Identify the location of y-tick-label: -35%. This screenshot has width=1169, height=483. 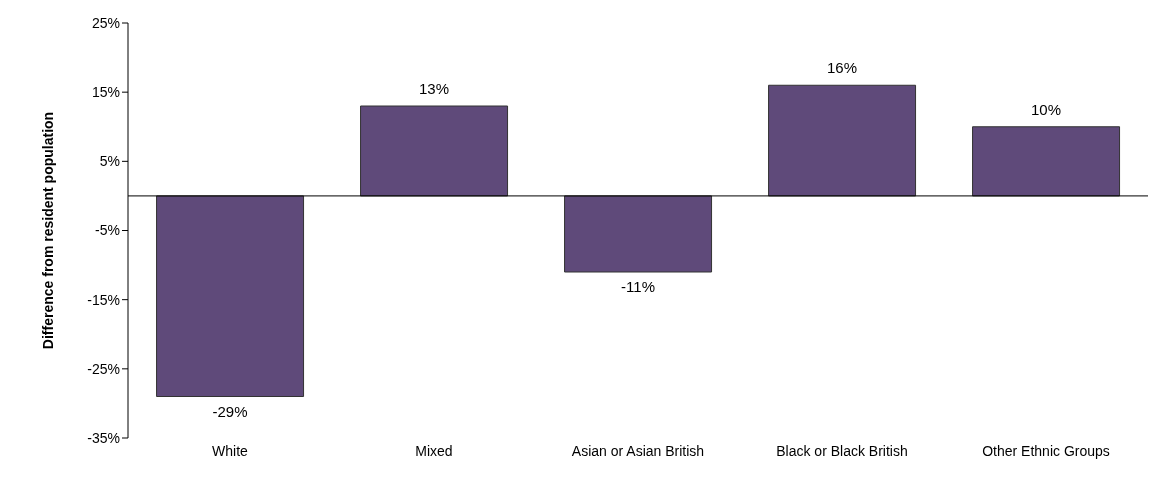
(103, 437).